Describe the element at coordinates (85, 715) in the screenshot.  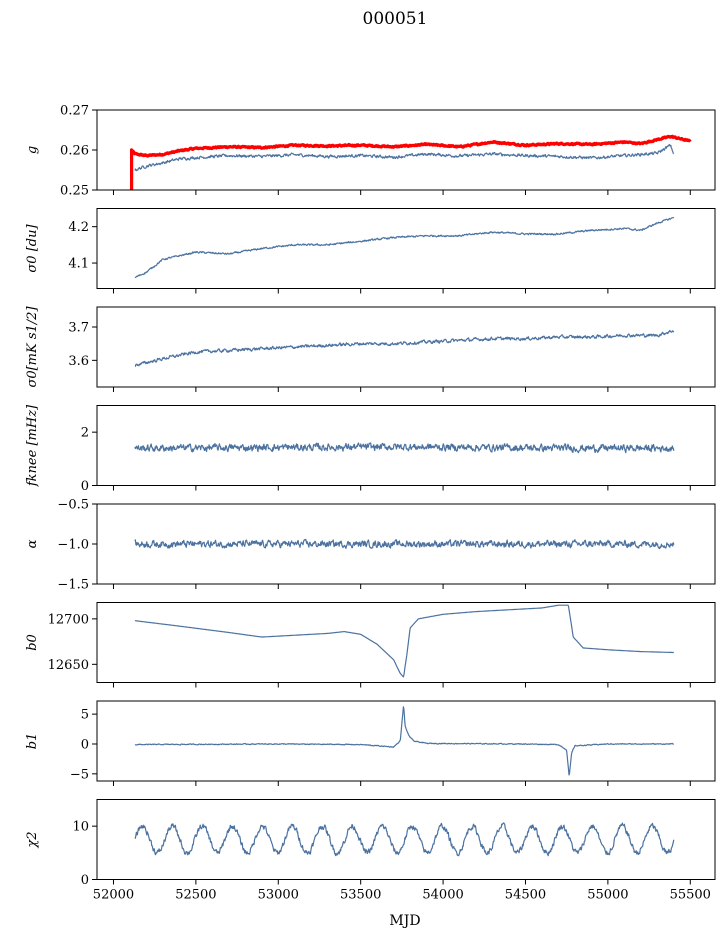
I see `panel-7-ytick-label: 5` at that location.